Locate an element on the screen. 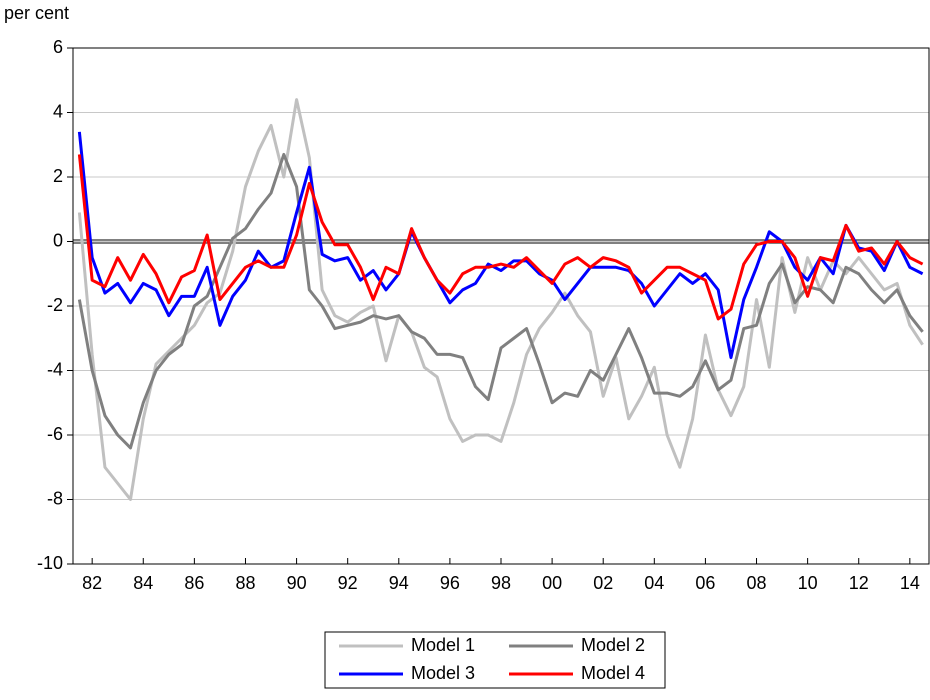  x-tick-label: 10 is located at coordinates (808, 583).